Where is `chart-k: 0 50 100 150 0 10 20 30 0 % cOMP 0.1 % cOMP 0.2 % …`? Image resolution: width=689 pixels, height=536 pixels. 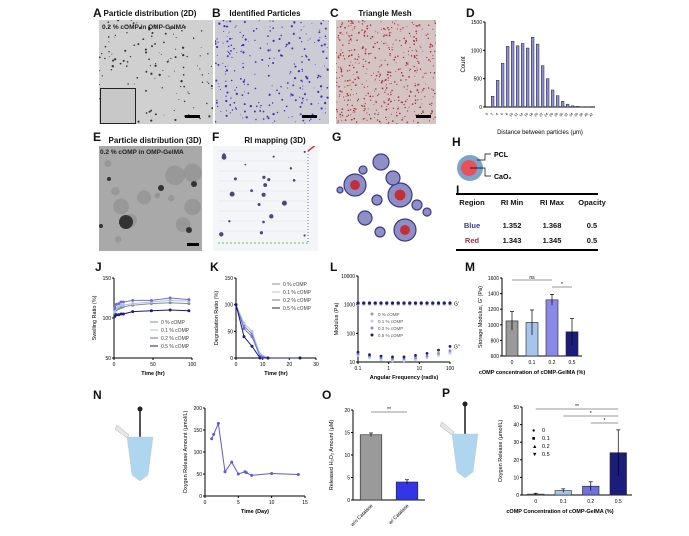
chart-k: 0 50 100 150 0 10 20 30 0 % cOMP 0.1 % cOMP 0.2 % … is located at coordinates (266, 326).